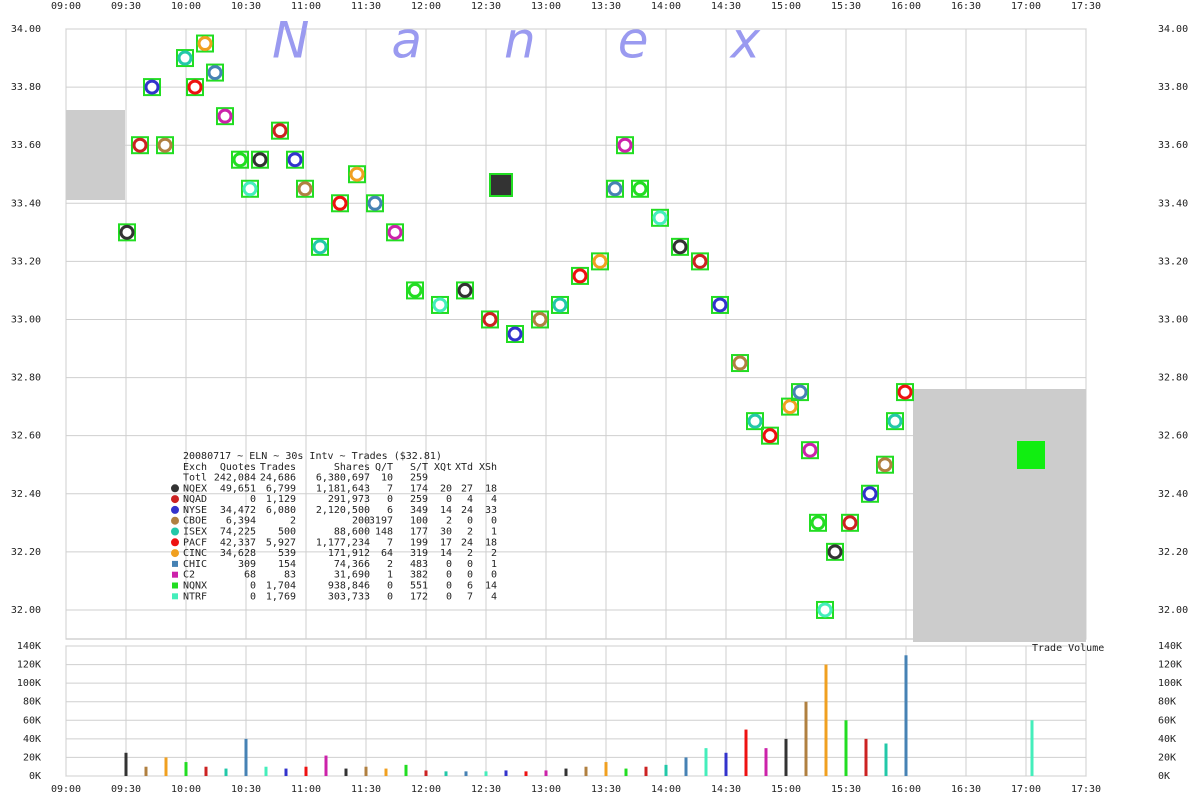 The height and width of the screenshot is (800, 1200). What do you see at coordinates (1173, 610) in the screenshot?
I see `y-tick-label-right: 32.00` at bounding box center [1173, 610].